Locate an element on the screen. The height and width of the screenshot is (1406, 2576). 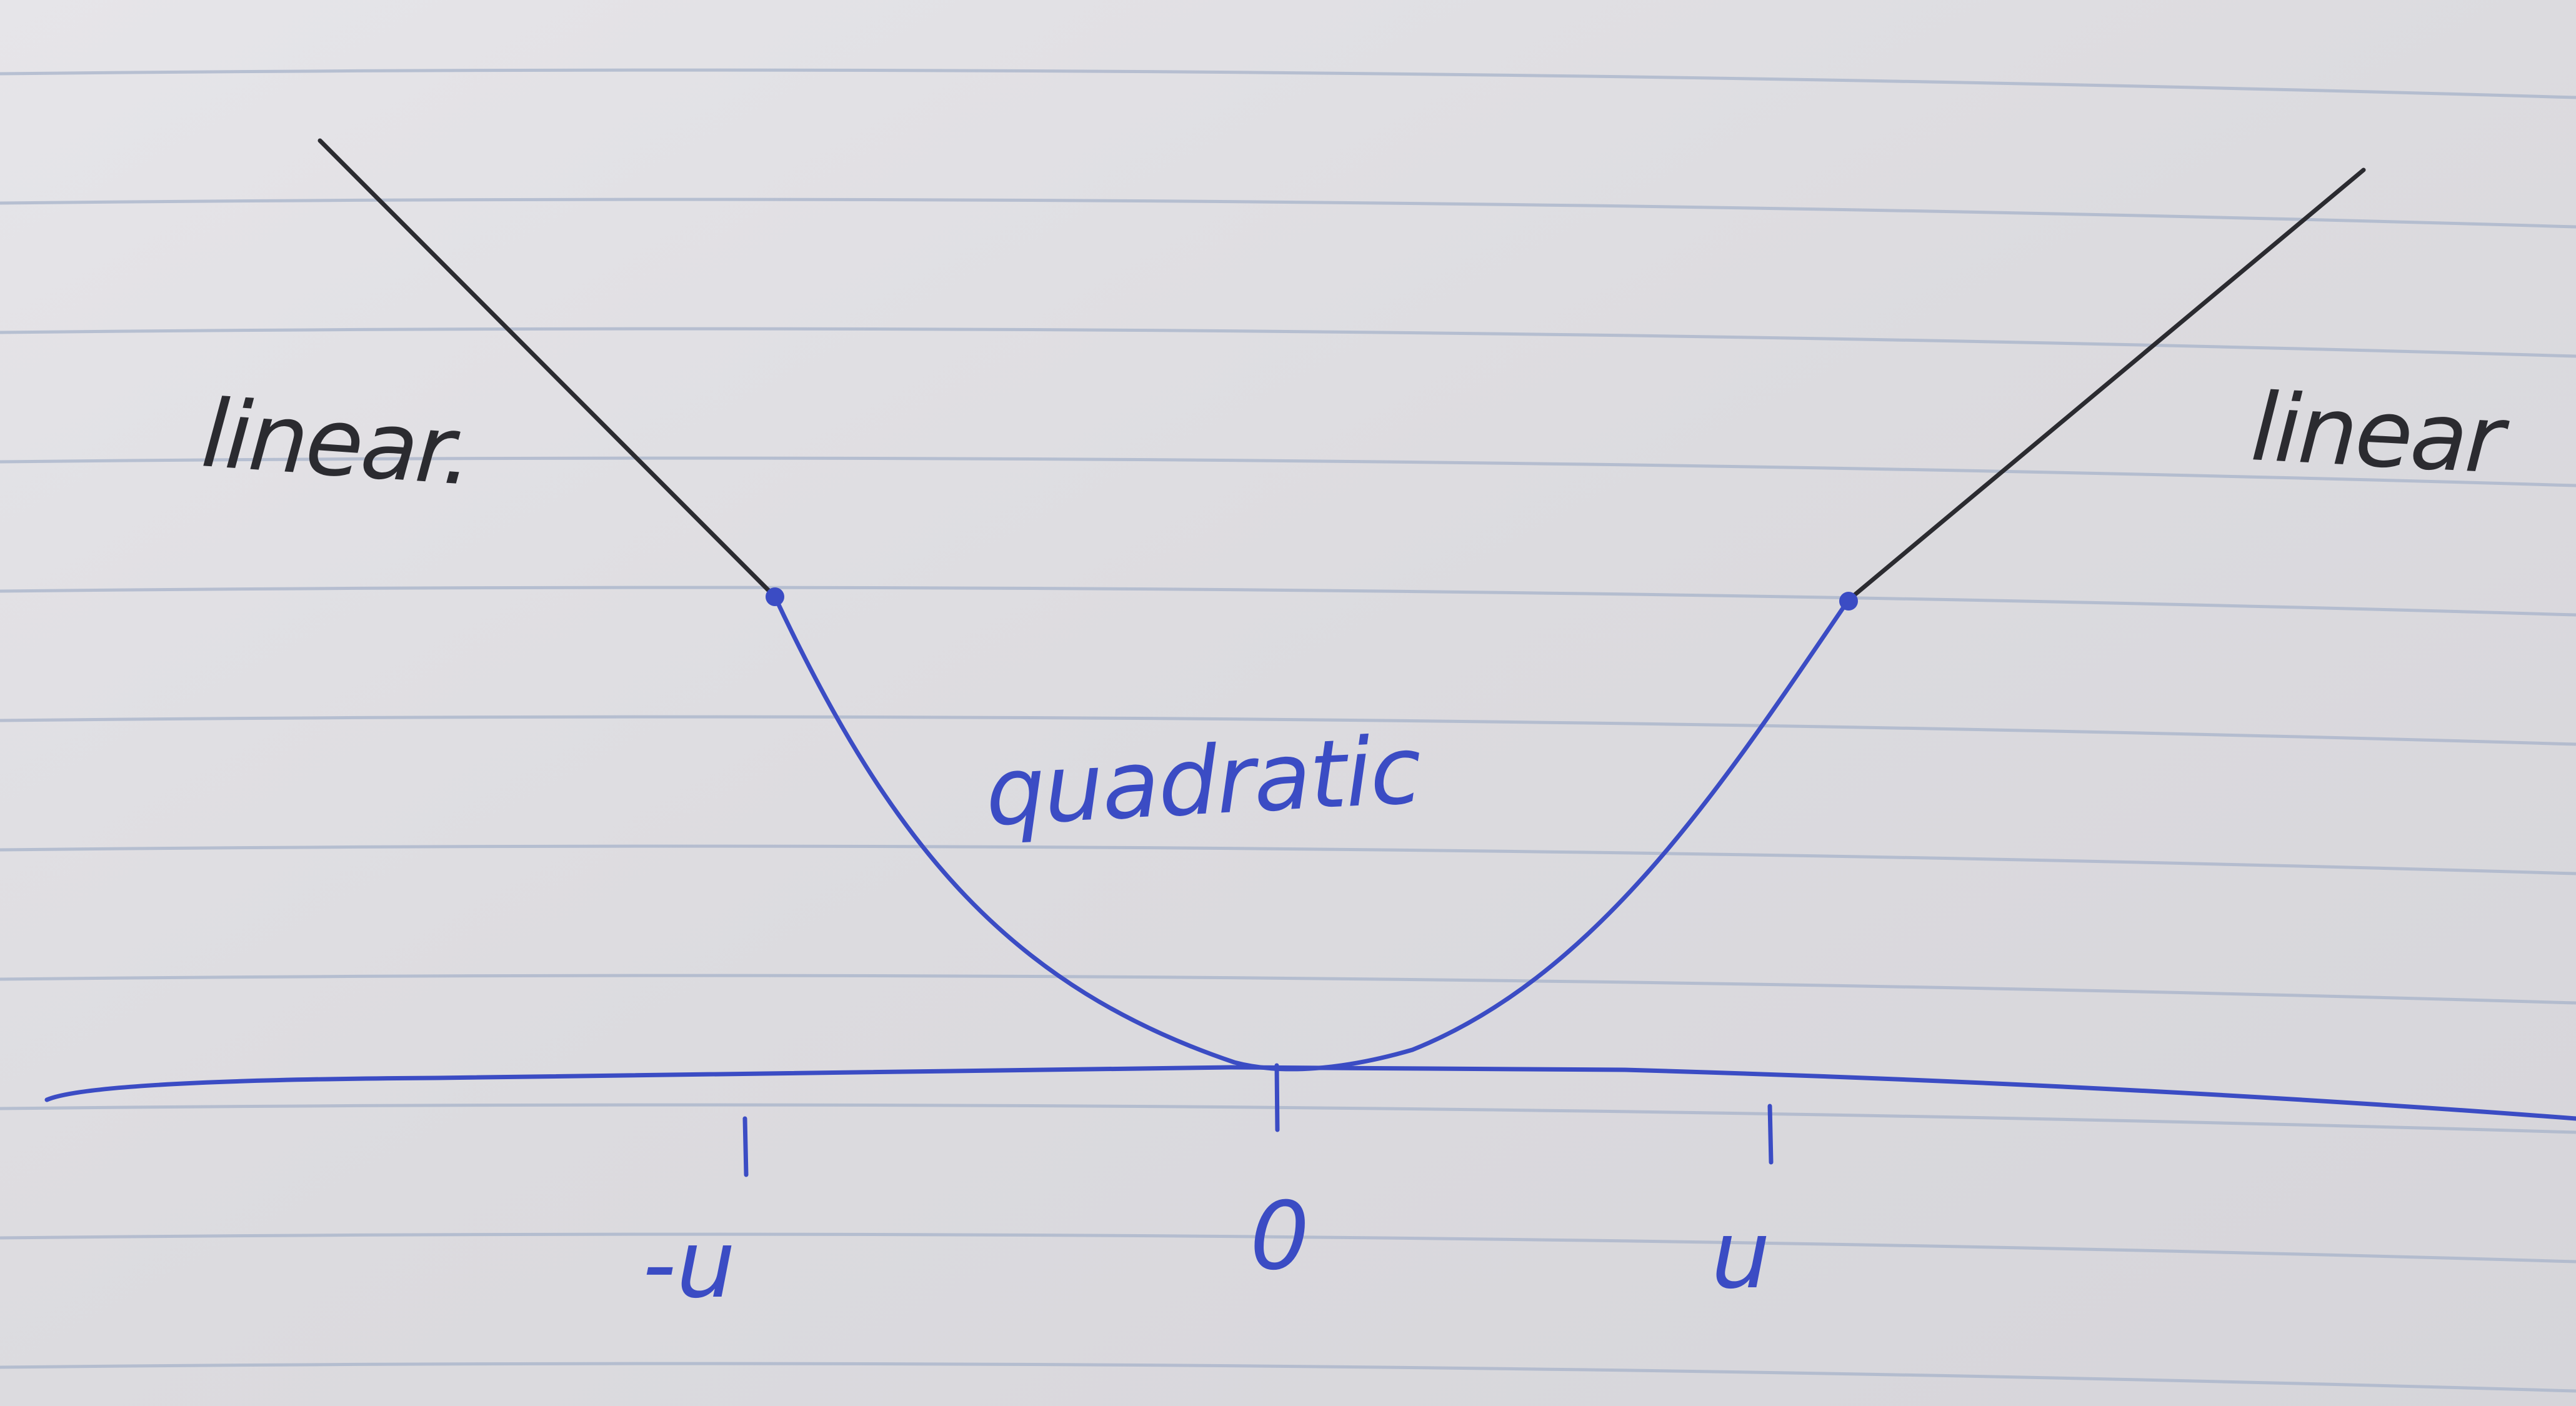
right-linear-label: linear is located at coordinates (2380, 434).